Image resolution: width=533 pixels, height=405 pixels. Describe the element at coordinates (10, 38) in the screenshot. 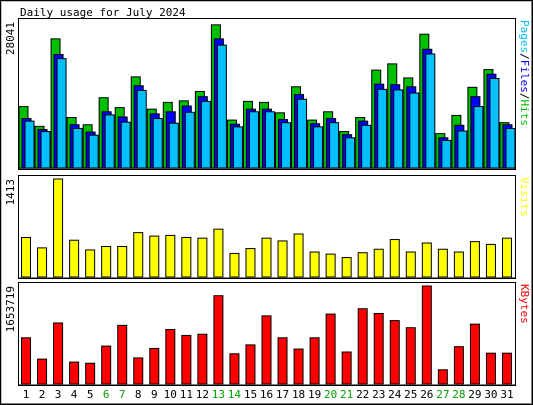

I see `y-max-label: 28041` at that location.